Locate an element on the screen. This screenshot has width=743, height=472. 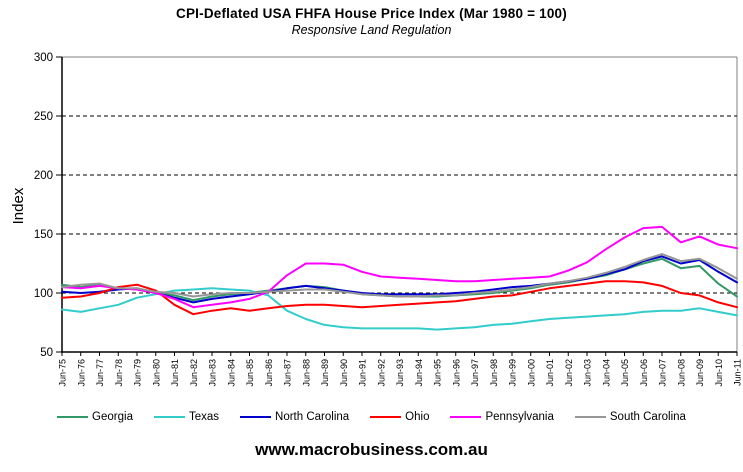
legend-item-north-carolina: North Carolina is located at coordinates (294, 417).